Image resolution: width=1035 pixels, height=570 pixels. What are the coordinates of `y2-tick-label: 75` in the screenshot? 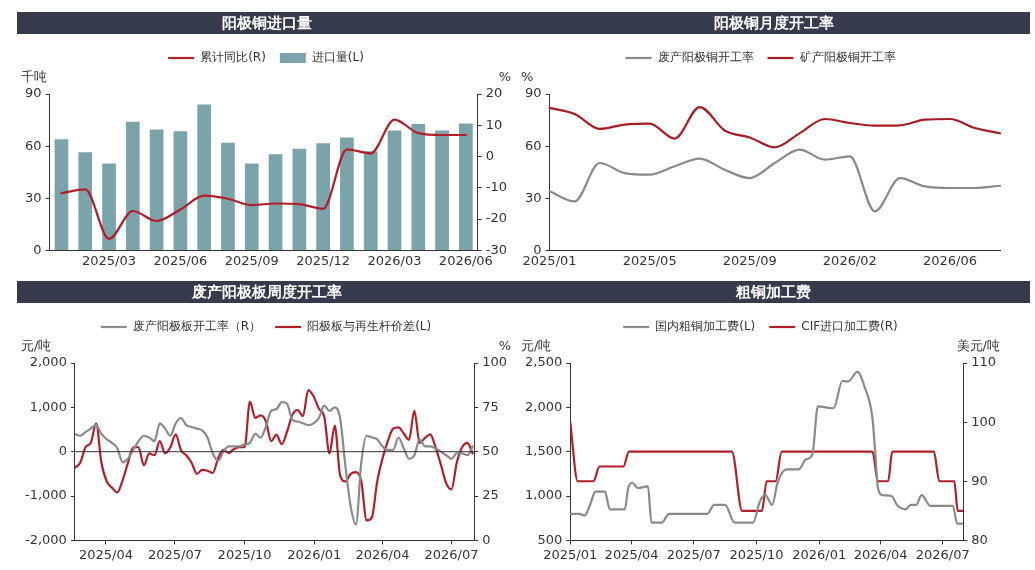 It's located at (490, 406).